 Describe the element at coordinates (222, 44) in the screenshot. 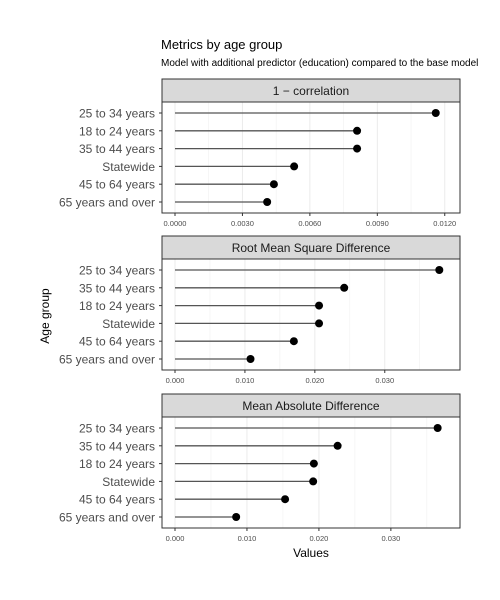

I see `chart-title: Metrics by age group` at that location.